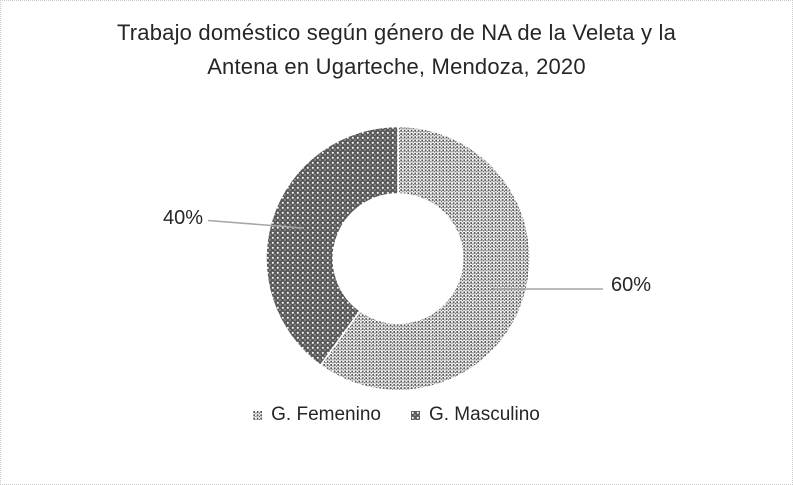 The width and height of the screenshot is (793, 485). Describe the element at coordinates (484, 414) in the screenshot. I see `legend-label-masculino: G. Masculino` at that location.